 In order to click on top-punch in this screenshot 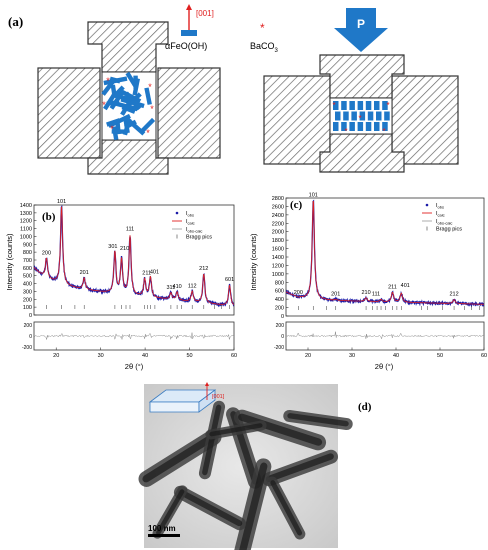, I will do `click(128, 47)`.